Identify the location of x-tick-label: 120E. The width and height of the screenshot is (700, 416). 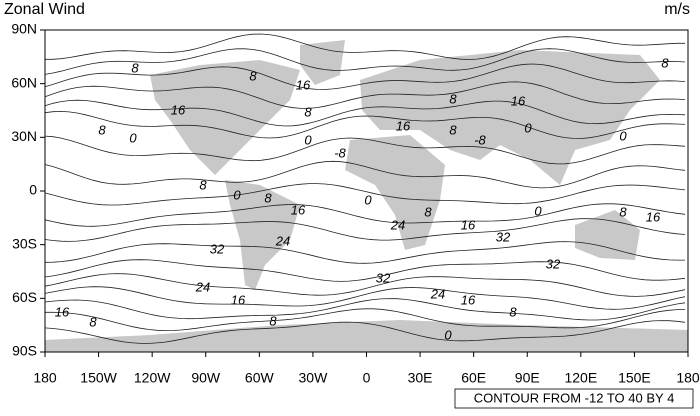
(580, 378).